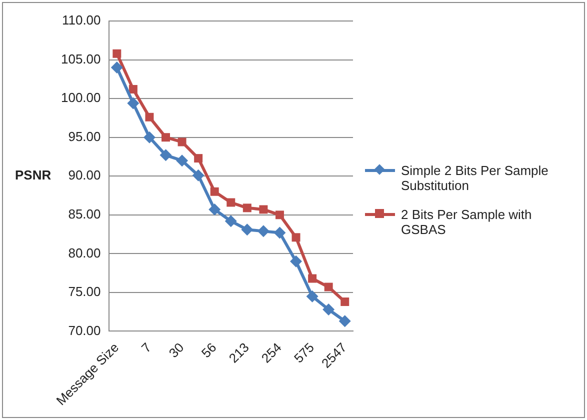 This screenshot has height=420, width=587. I want to click on y-tick-label: 85.00, so click(84, 214).